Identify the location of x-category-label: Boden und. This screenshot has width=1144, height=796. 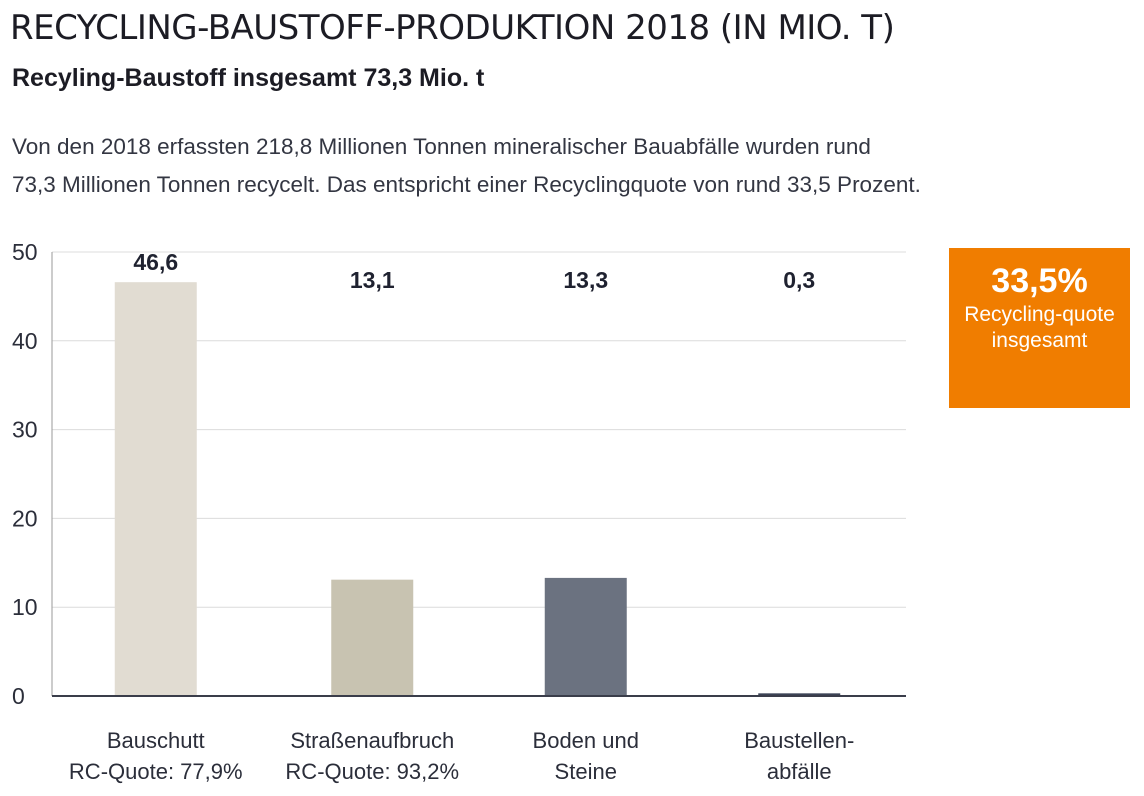
(586, 740).